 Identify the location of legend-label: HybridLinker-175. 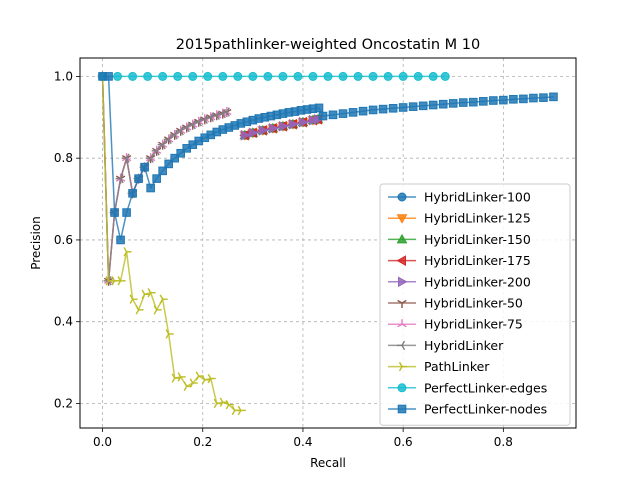
(477, 260).